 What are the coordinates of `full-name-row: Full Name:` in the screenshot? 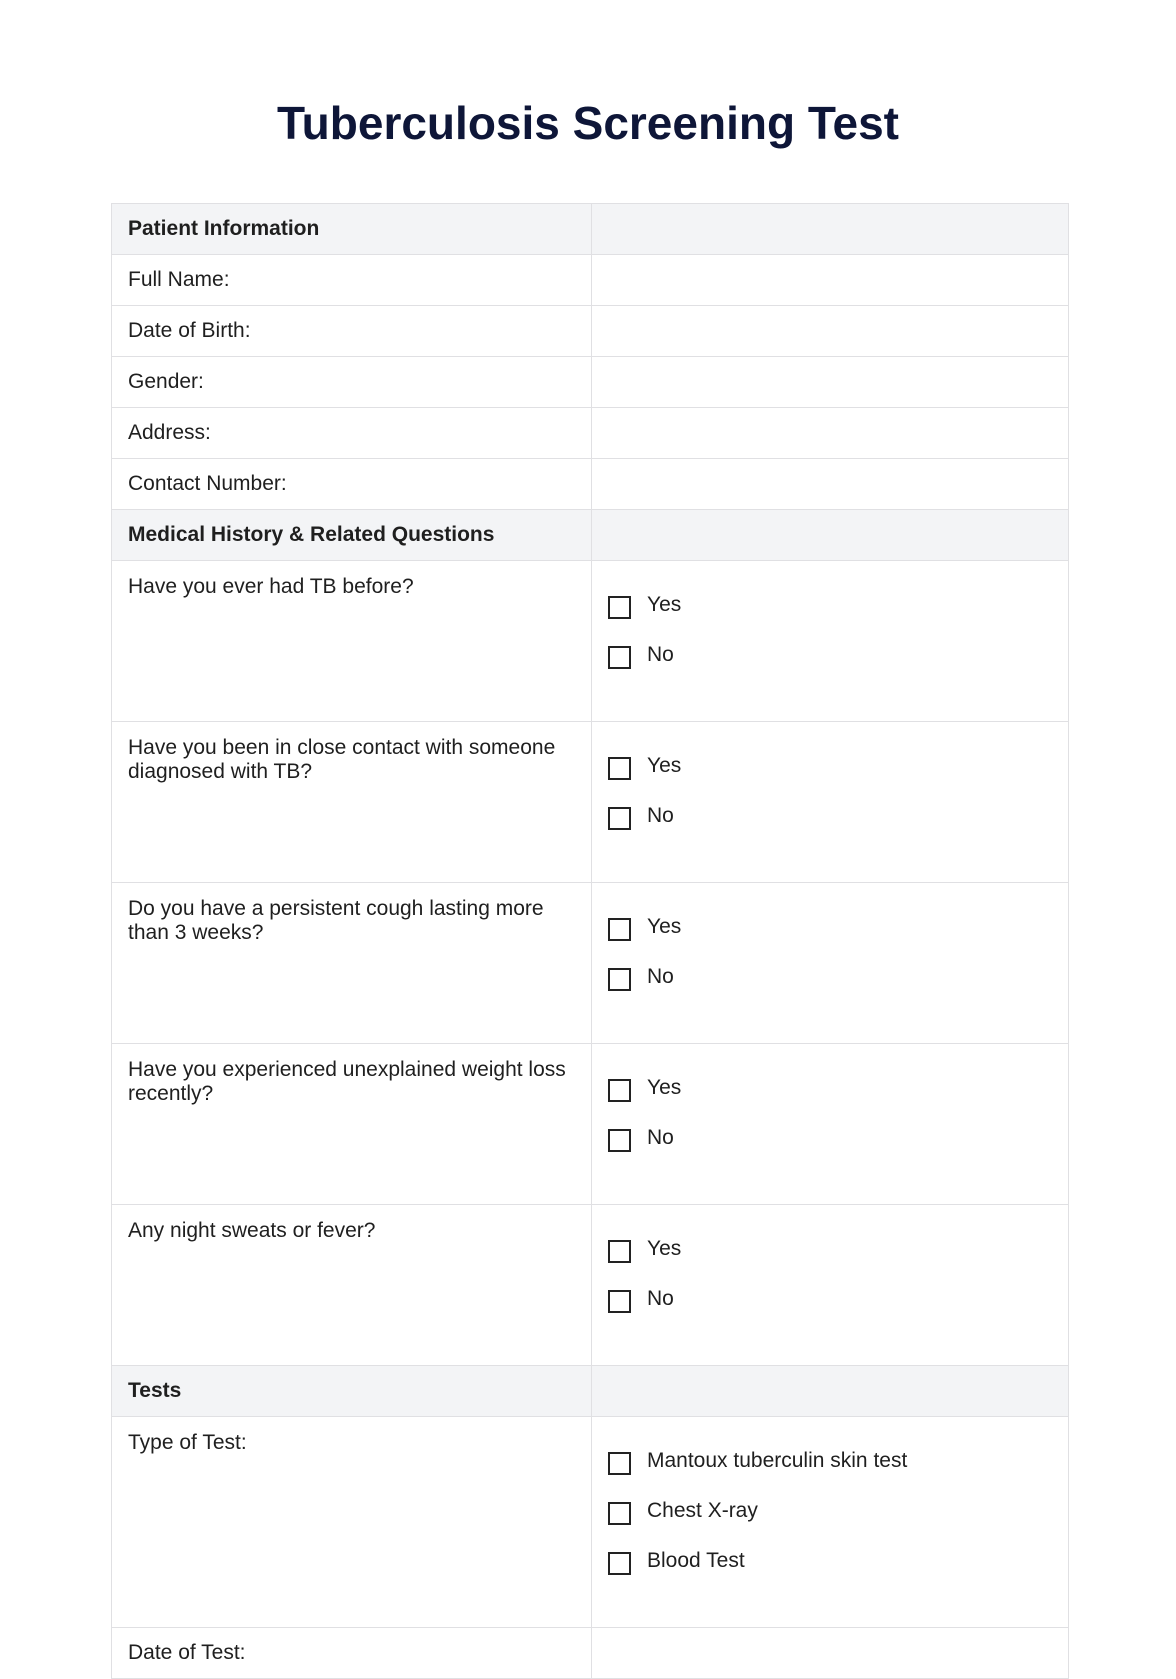 It's located at (590, 280).